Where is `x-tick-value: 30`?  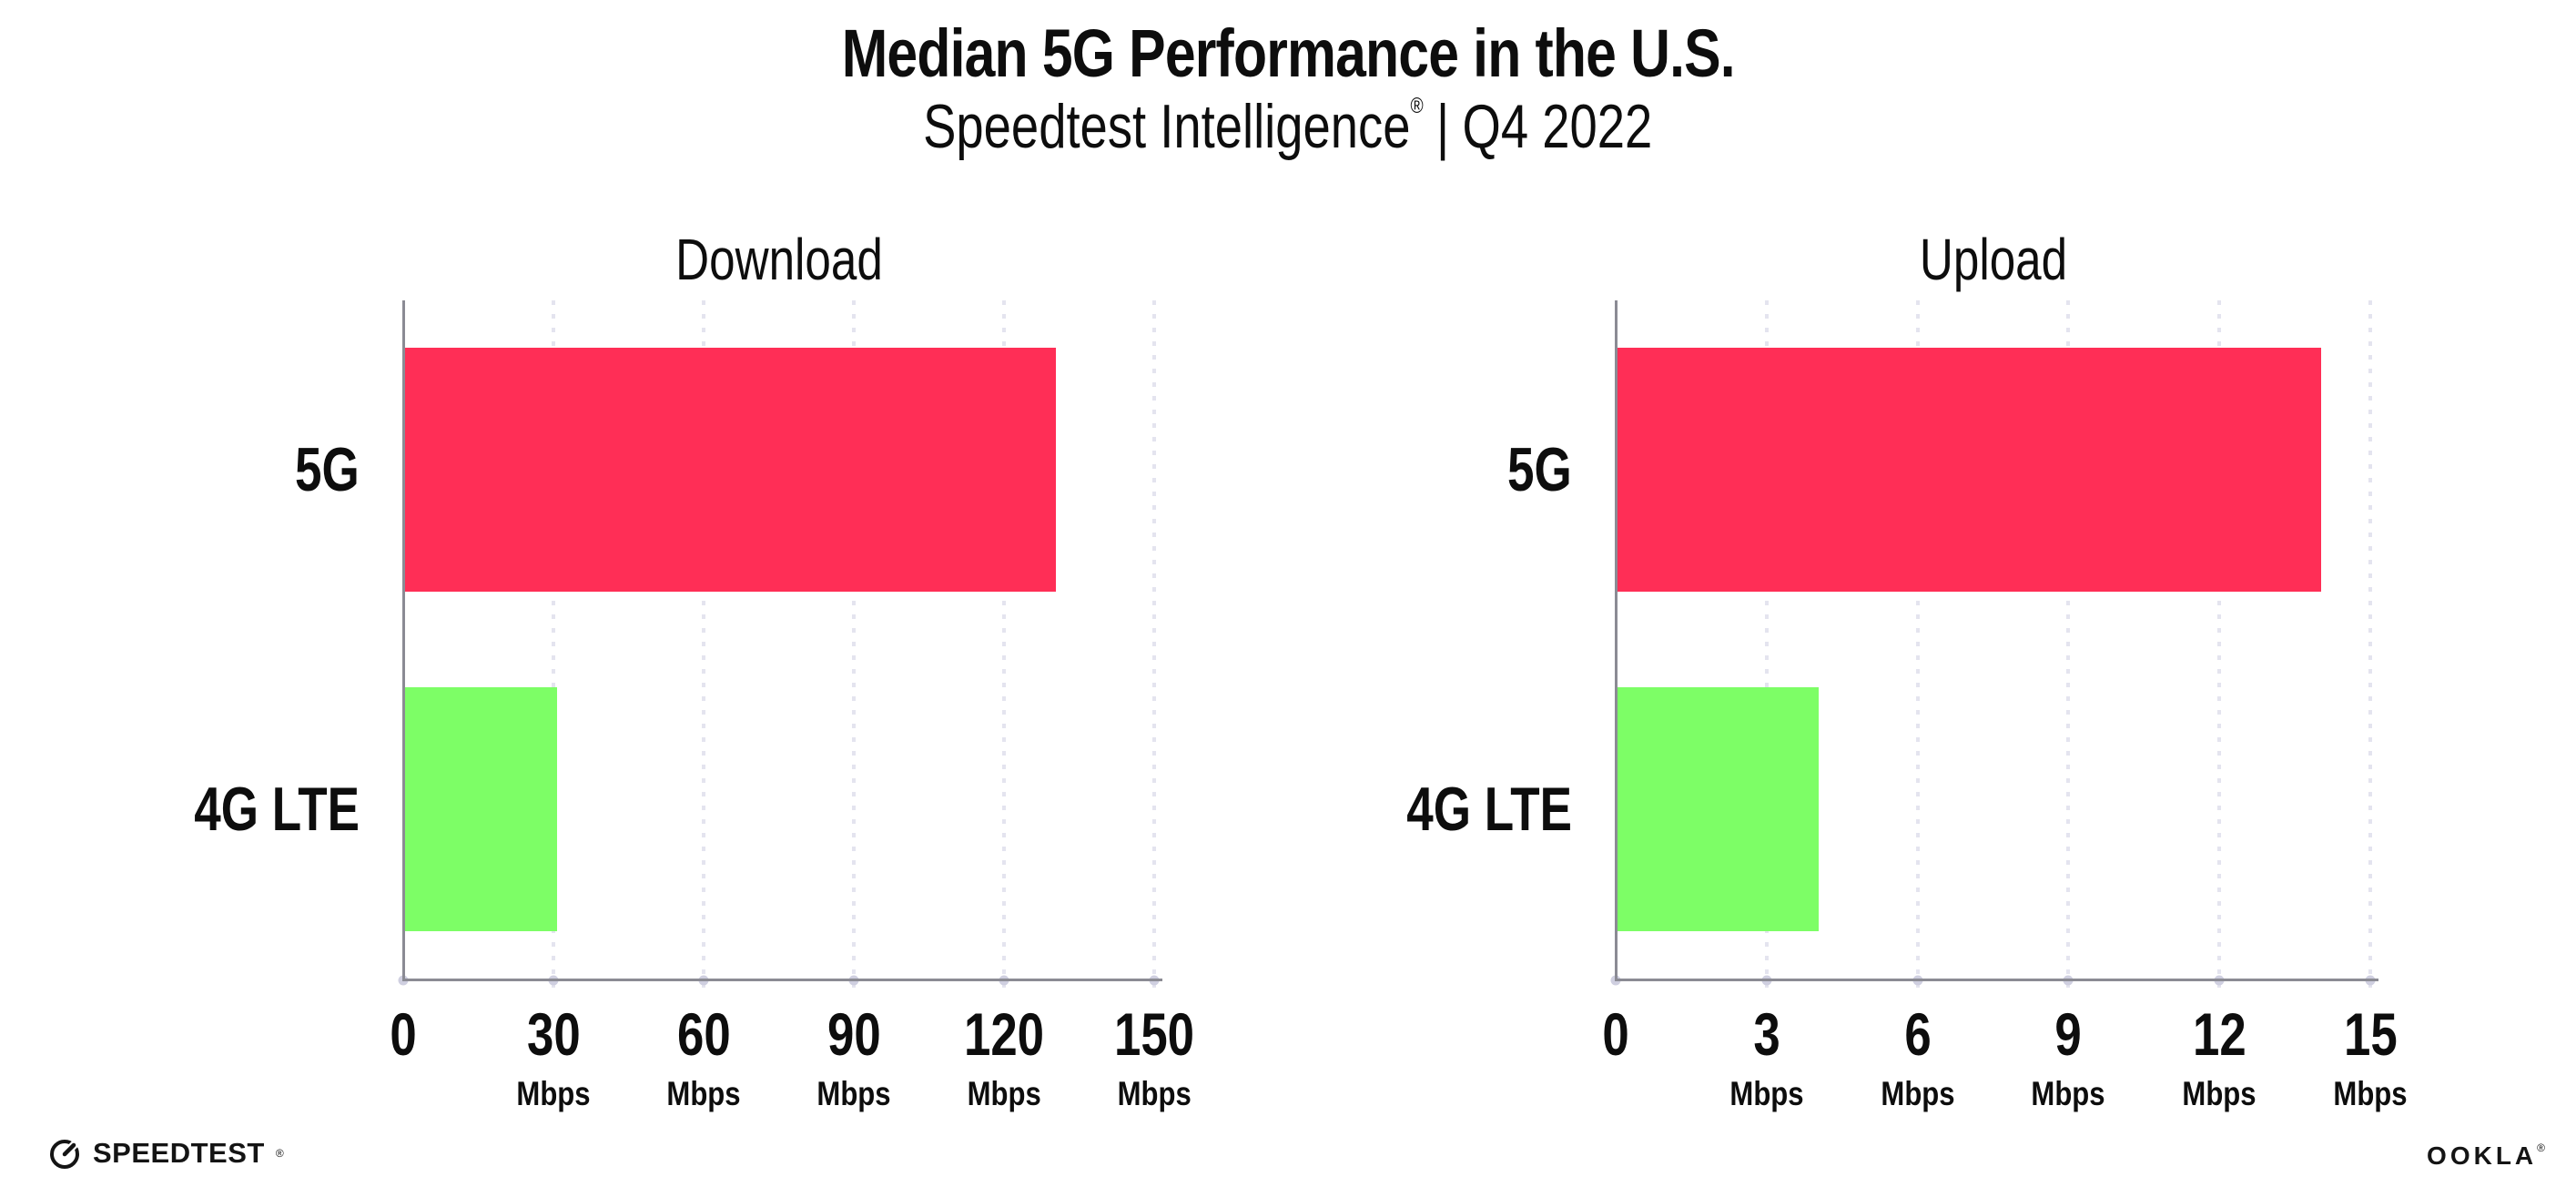 x-tick-value: 30 is located at coordinates (553, 1034).